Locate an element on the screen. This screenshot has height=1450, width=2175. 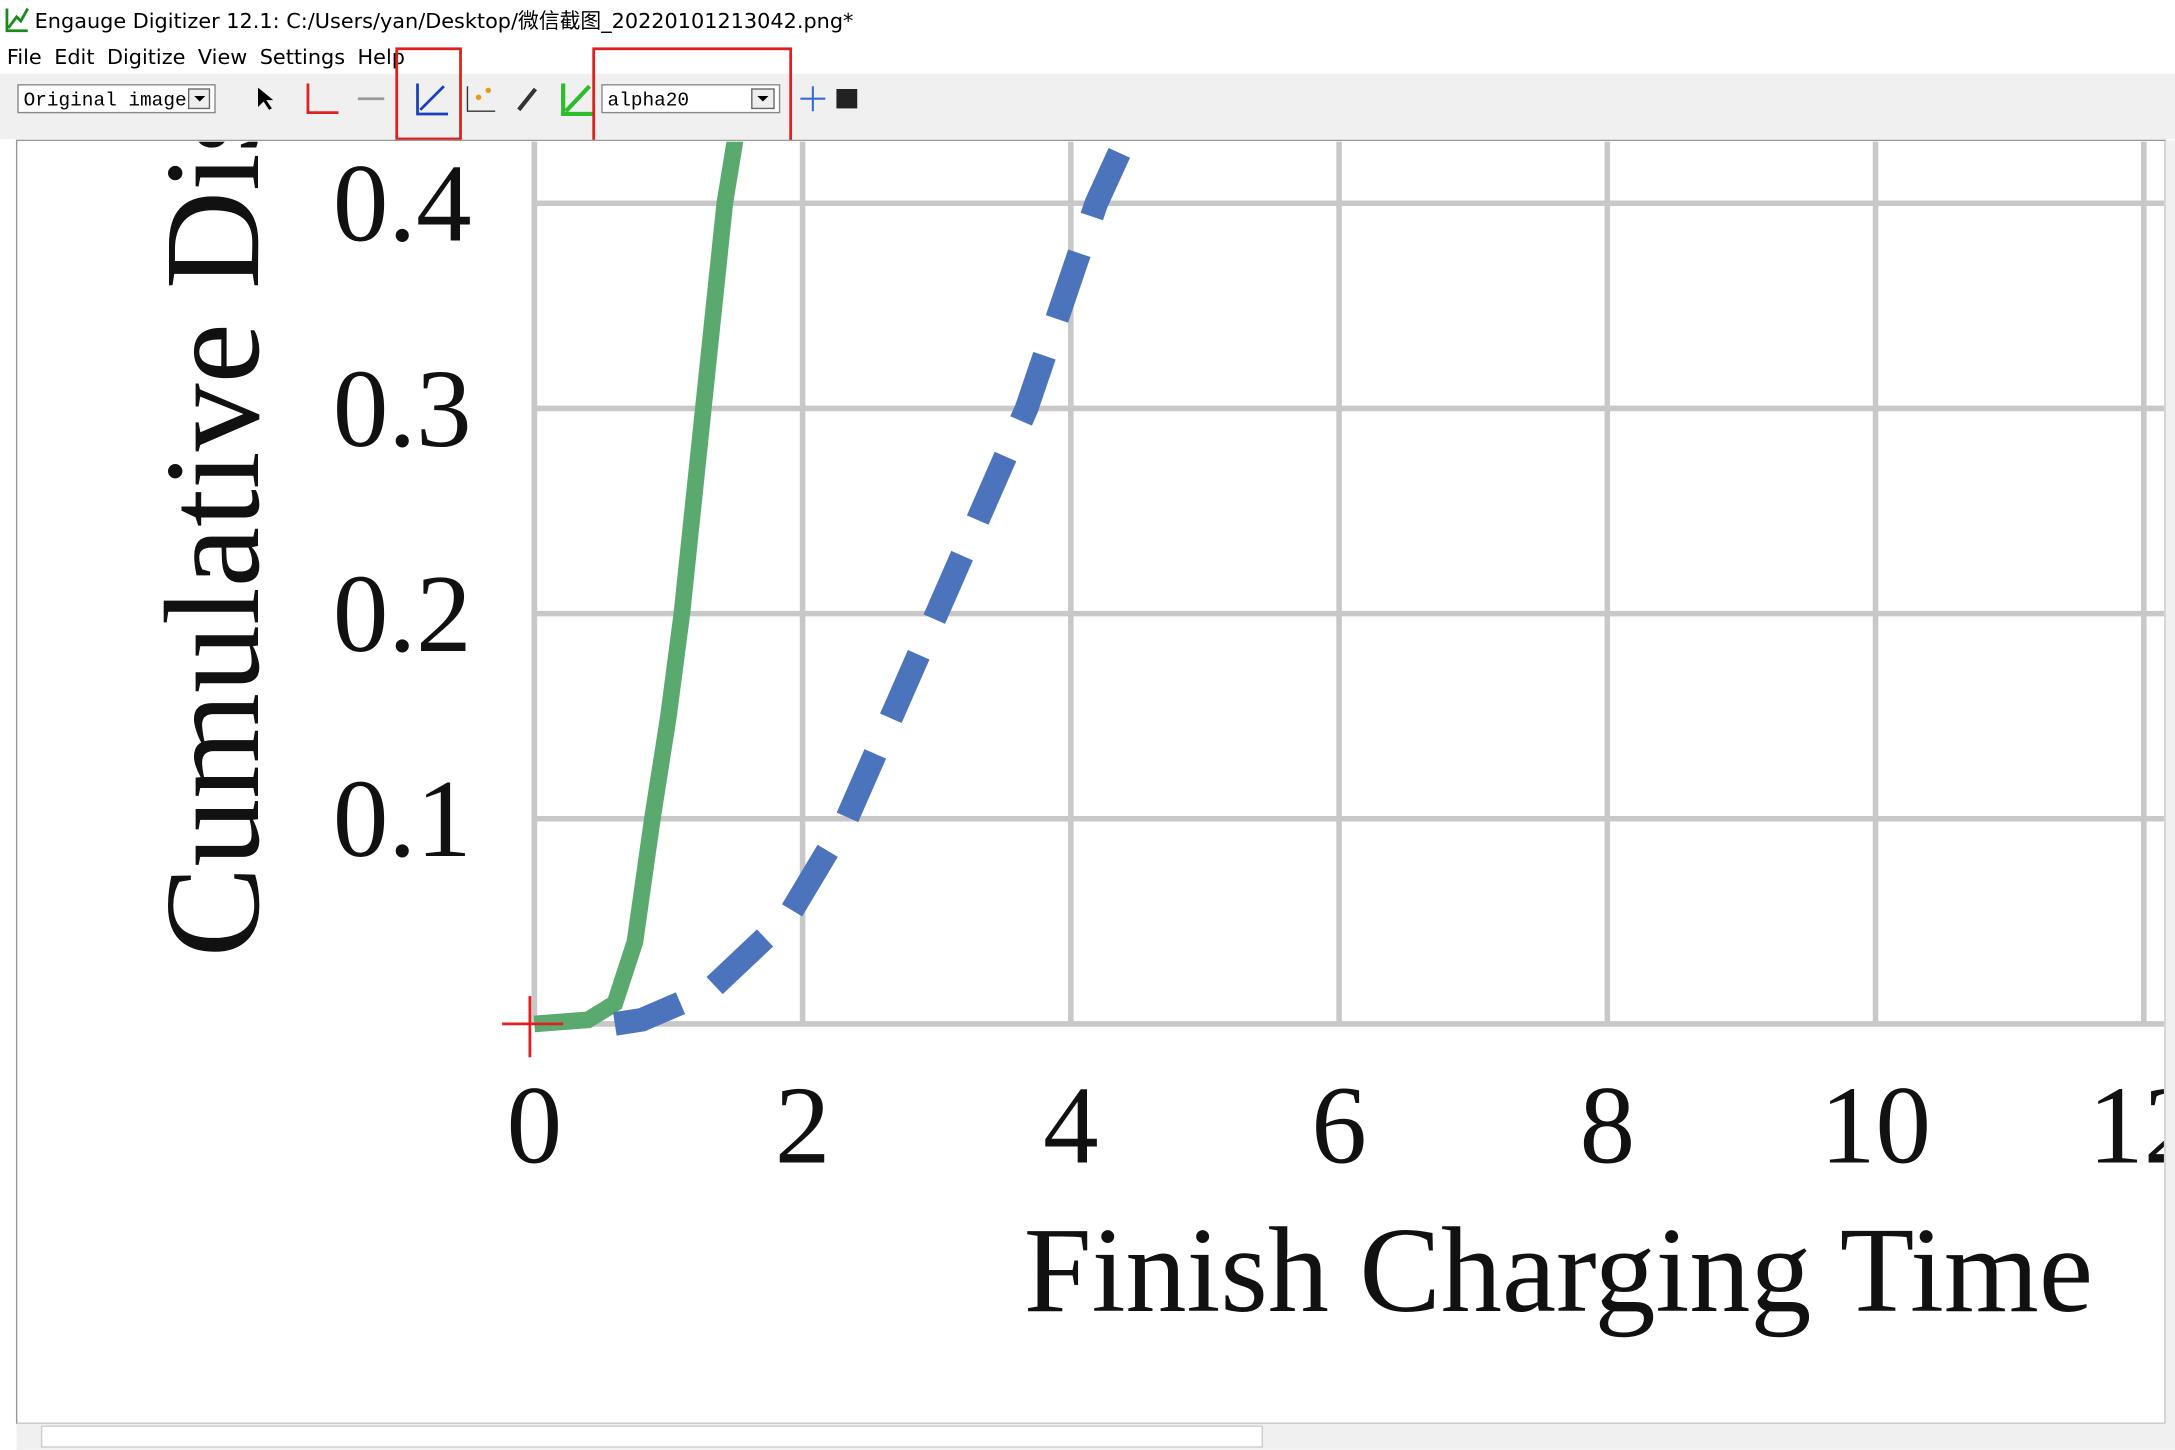
title-bar is located at coordinates (1087, 21).